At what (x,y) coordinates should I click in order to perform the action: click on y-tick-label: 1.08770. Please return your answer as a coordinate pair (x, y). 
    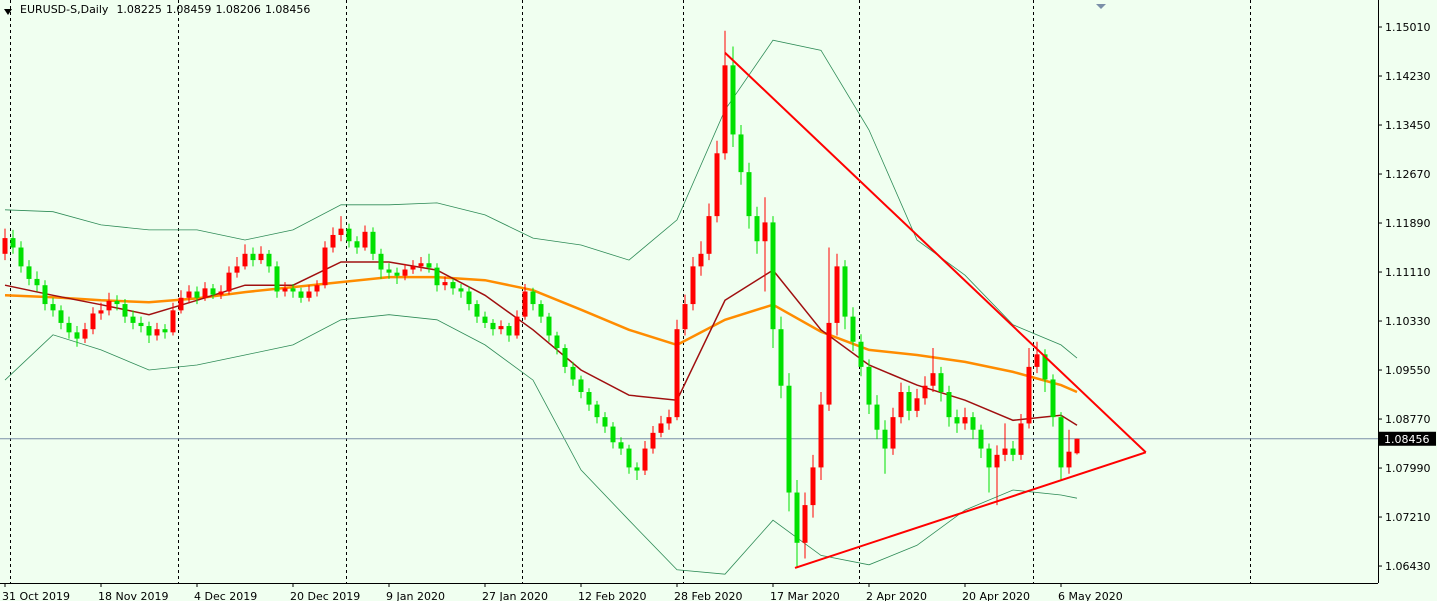
    Looking at the image, I should click on (1408, 419).